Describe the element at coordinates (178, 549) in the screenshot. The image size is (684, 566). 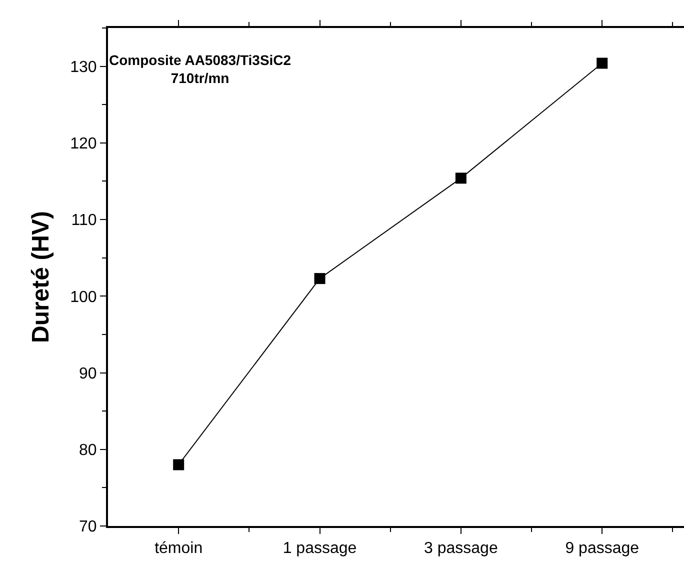
I see `x-tick-label: témoin` at that location.